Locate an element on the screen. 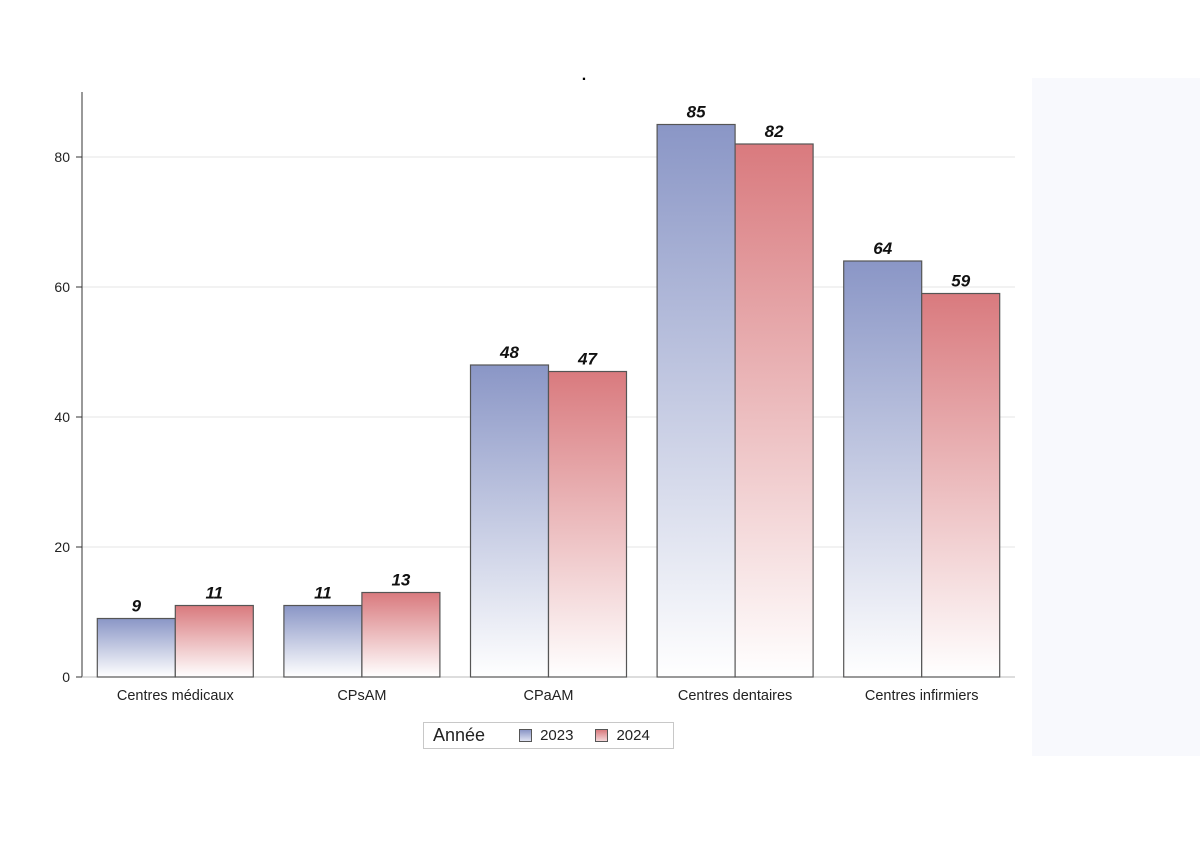  data-label-2023-4: 64 is located at coordinates (882, 248).